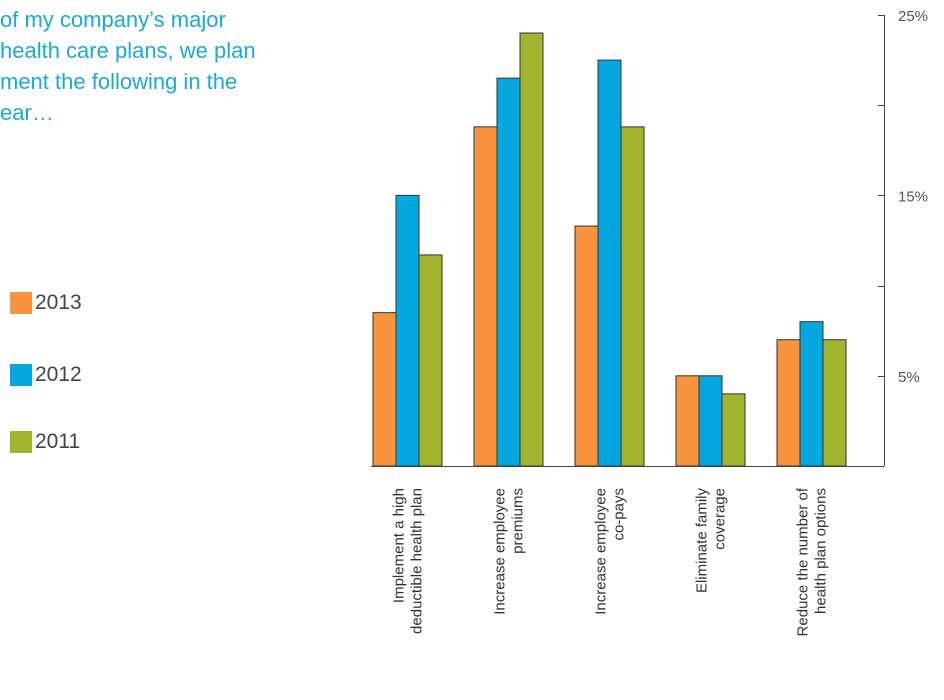  What do you see at coordinates (58, 374) in the screenshot?
I see `legend-label: 2012` at bounding box center [58, 374].